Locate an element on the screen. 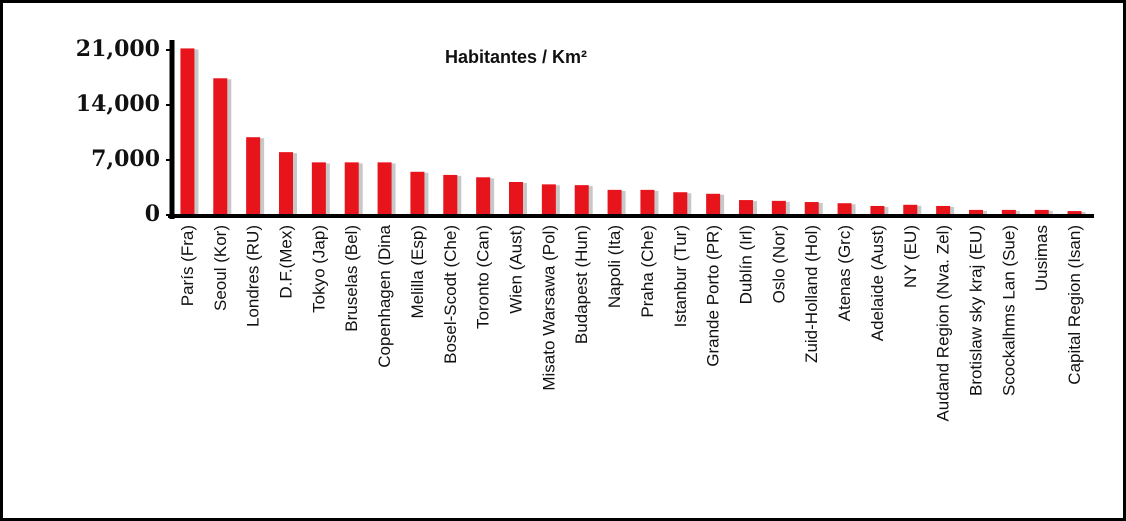 This screenshot has width=1126, height=521. x-tick-label: Budapest (Hun) is located at coordinates (581, 284).